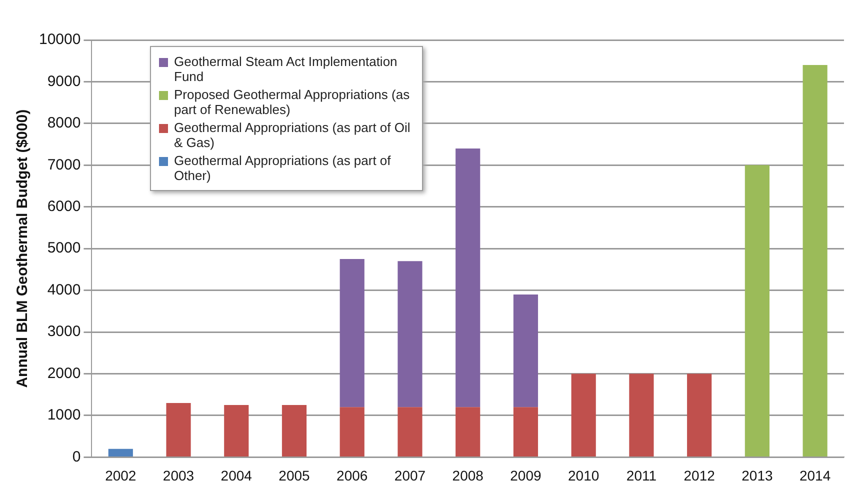 This screenshot has width=864, height=498. What do you see at coordinates (64, 248) in the screenshot?
I see `y-tick-label: 5000` at bounding box center [64, 248].